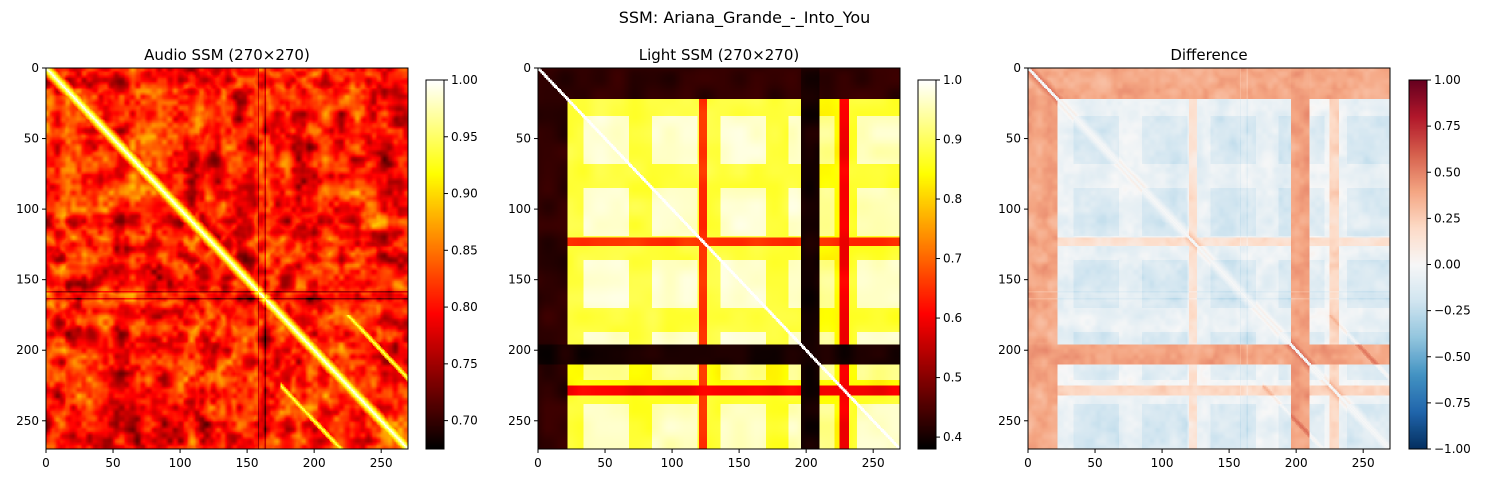 The image size is (1489, 495). I want to click on colorbar-tick-label: −0.25, so click(1452, 311).